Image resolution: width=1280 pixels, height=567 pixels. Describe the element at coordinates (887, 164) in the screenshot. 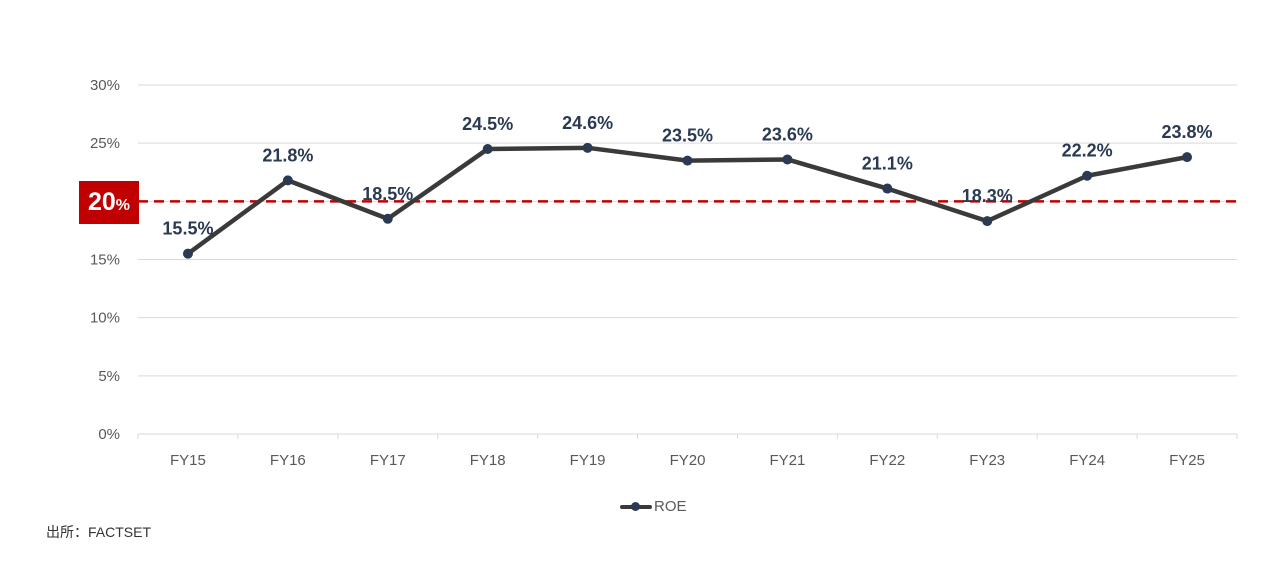

I see `data-label: 21.1%` at that location.